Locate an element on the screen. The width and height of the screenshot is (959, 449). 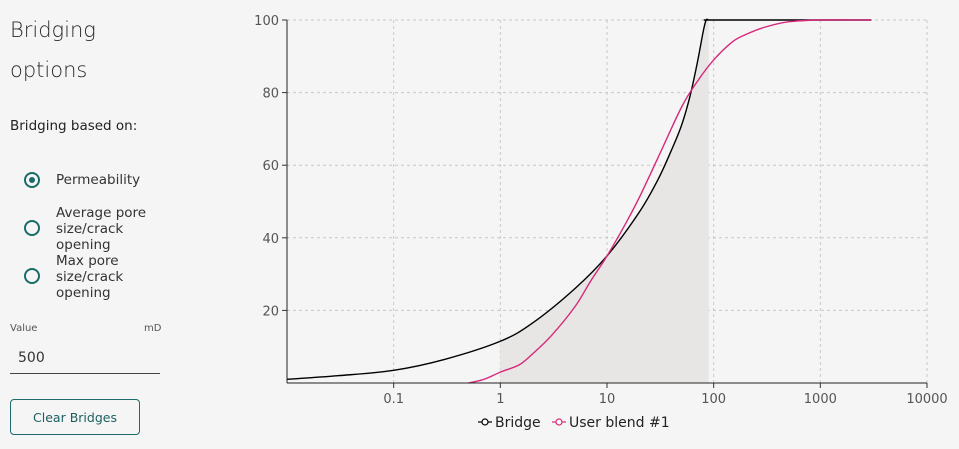
radio-permeability-label: Permeability is located at coordinates (98, 180).